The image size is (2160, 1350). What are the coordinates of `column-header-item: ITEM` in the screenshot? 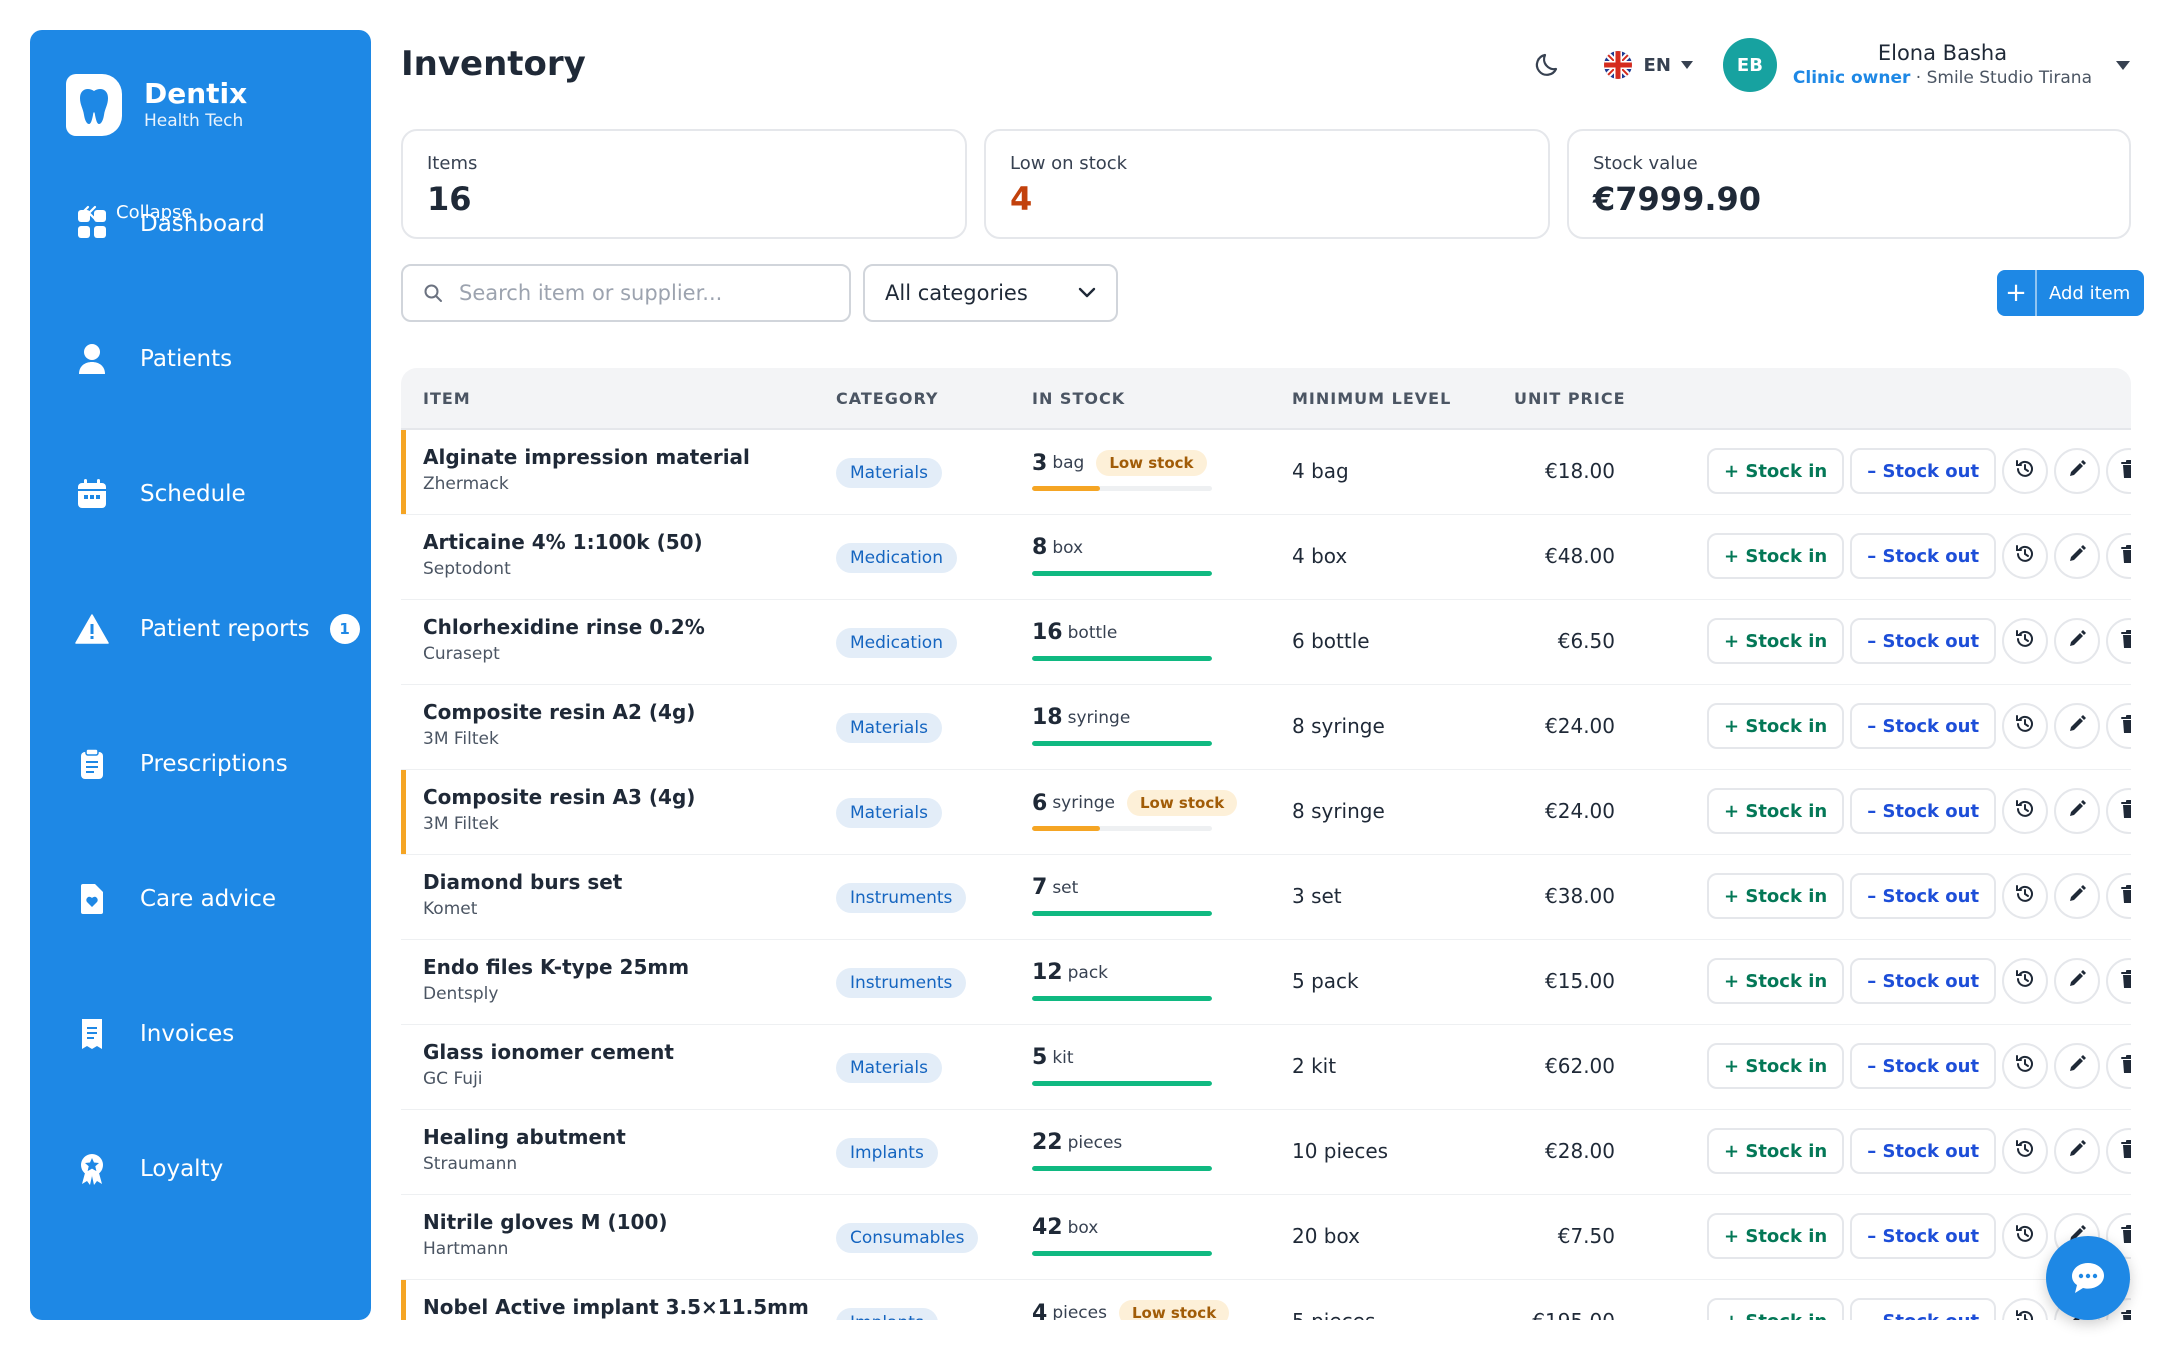 It's located at (447, 398).